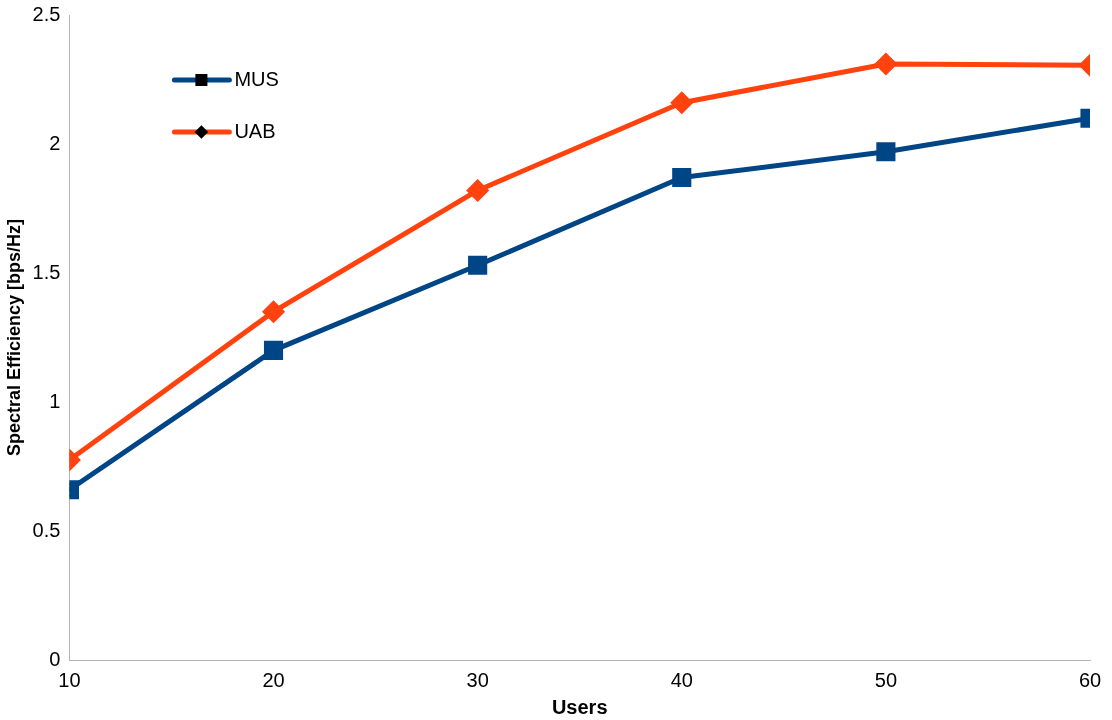  What do you see at coordinates (681, 679) in the screenshot?
I see `x-tick-label: 40` at bounding box center [681, 679].